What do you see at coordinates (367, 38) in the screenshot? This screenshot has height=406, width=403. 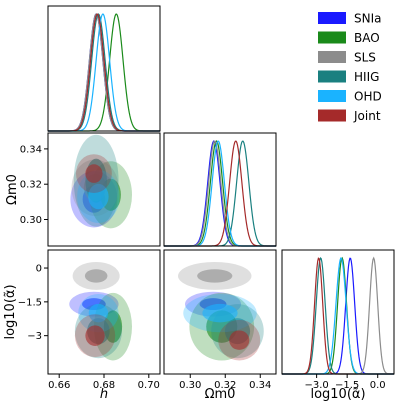 I see `legend-label-bao: BAO` at bounding box center [367, 38].